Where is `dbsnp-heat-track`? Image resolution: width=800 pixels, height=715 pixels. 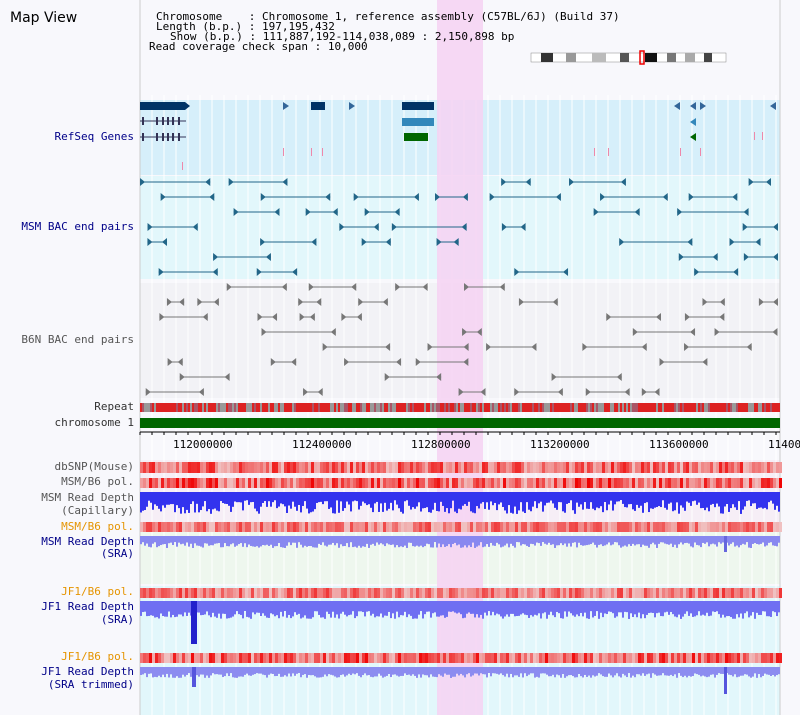 dbsnp-heat-track is located at coordinates (461, 467).